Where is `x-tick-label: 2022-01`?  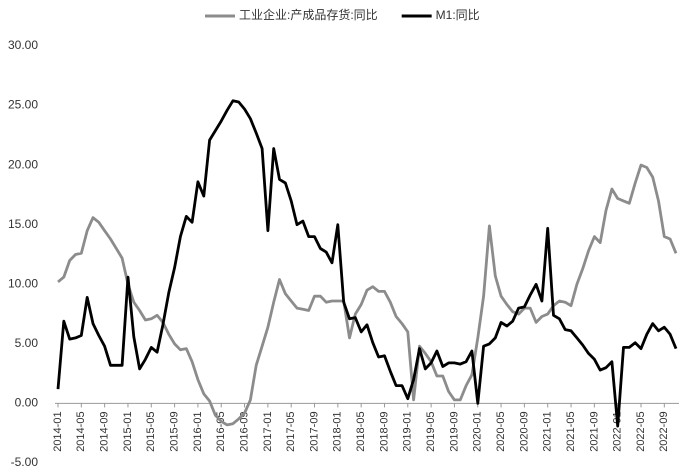
x-tick-label: 2022-01 is located at coordinates (618, 431).